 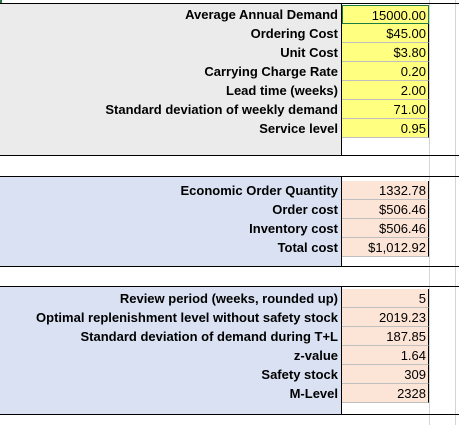 I want to click on eoq-row: Economic Order Quantity 1332.78, so click(x=229, y=190).